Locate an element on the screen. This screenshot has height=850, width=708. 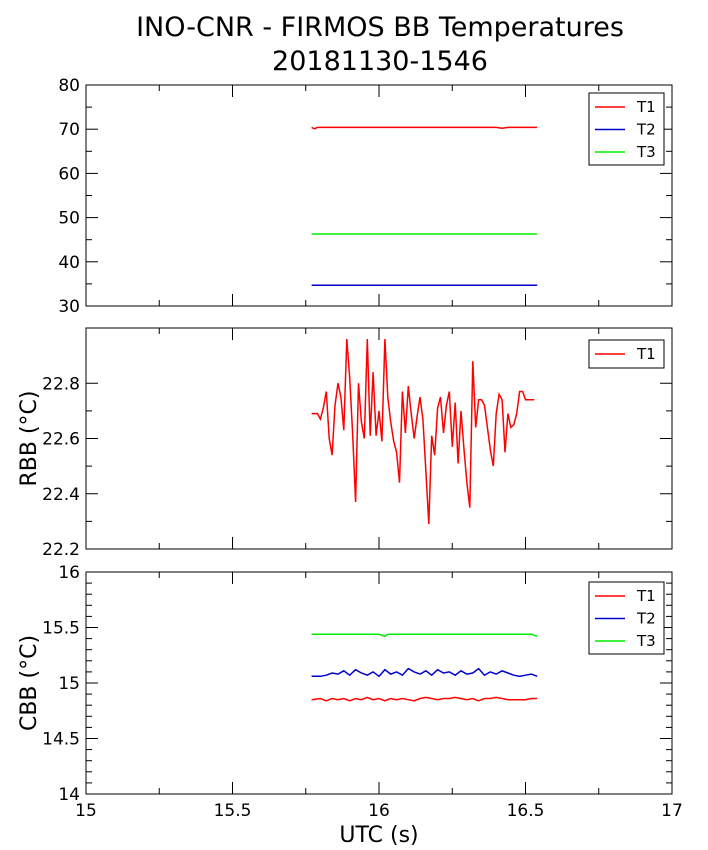
y-tick-label: 80 is located at coordinates (69, 86).